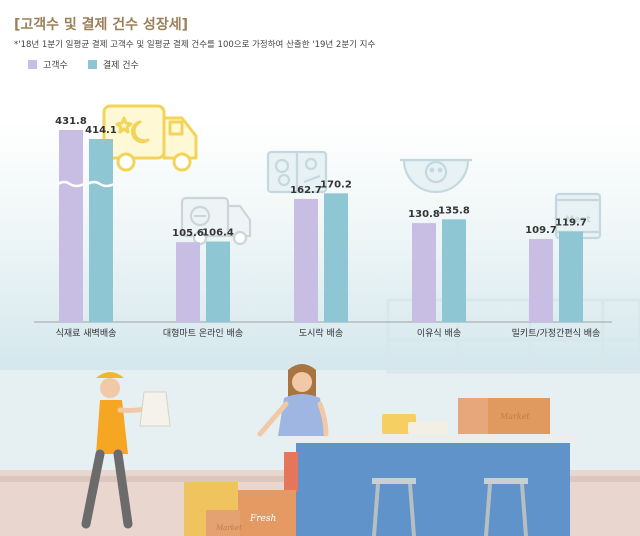 This screenshot has width=640, height=536. Describe the element at coordinates (436, 176) in the screenshot. I see `baby-food-bowl-icon` at that location.